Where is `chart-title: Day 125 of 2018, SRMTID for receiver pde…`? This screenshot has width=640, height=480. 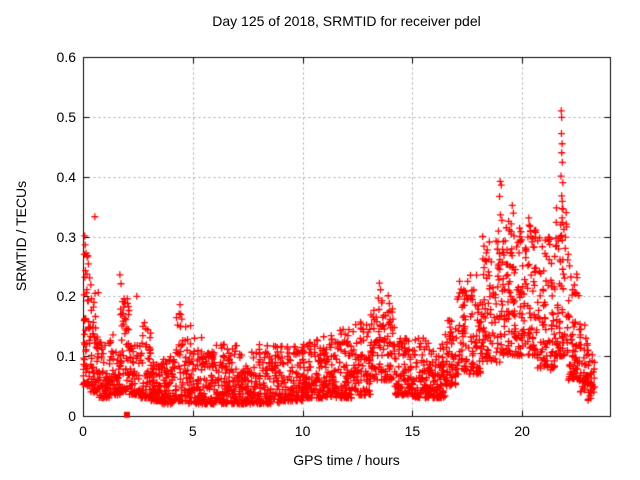 chart-title: Day 125 of 2018, SRMTID for receiver pde… is located at coordinates (346, 21).